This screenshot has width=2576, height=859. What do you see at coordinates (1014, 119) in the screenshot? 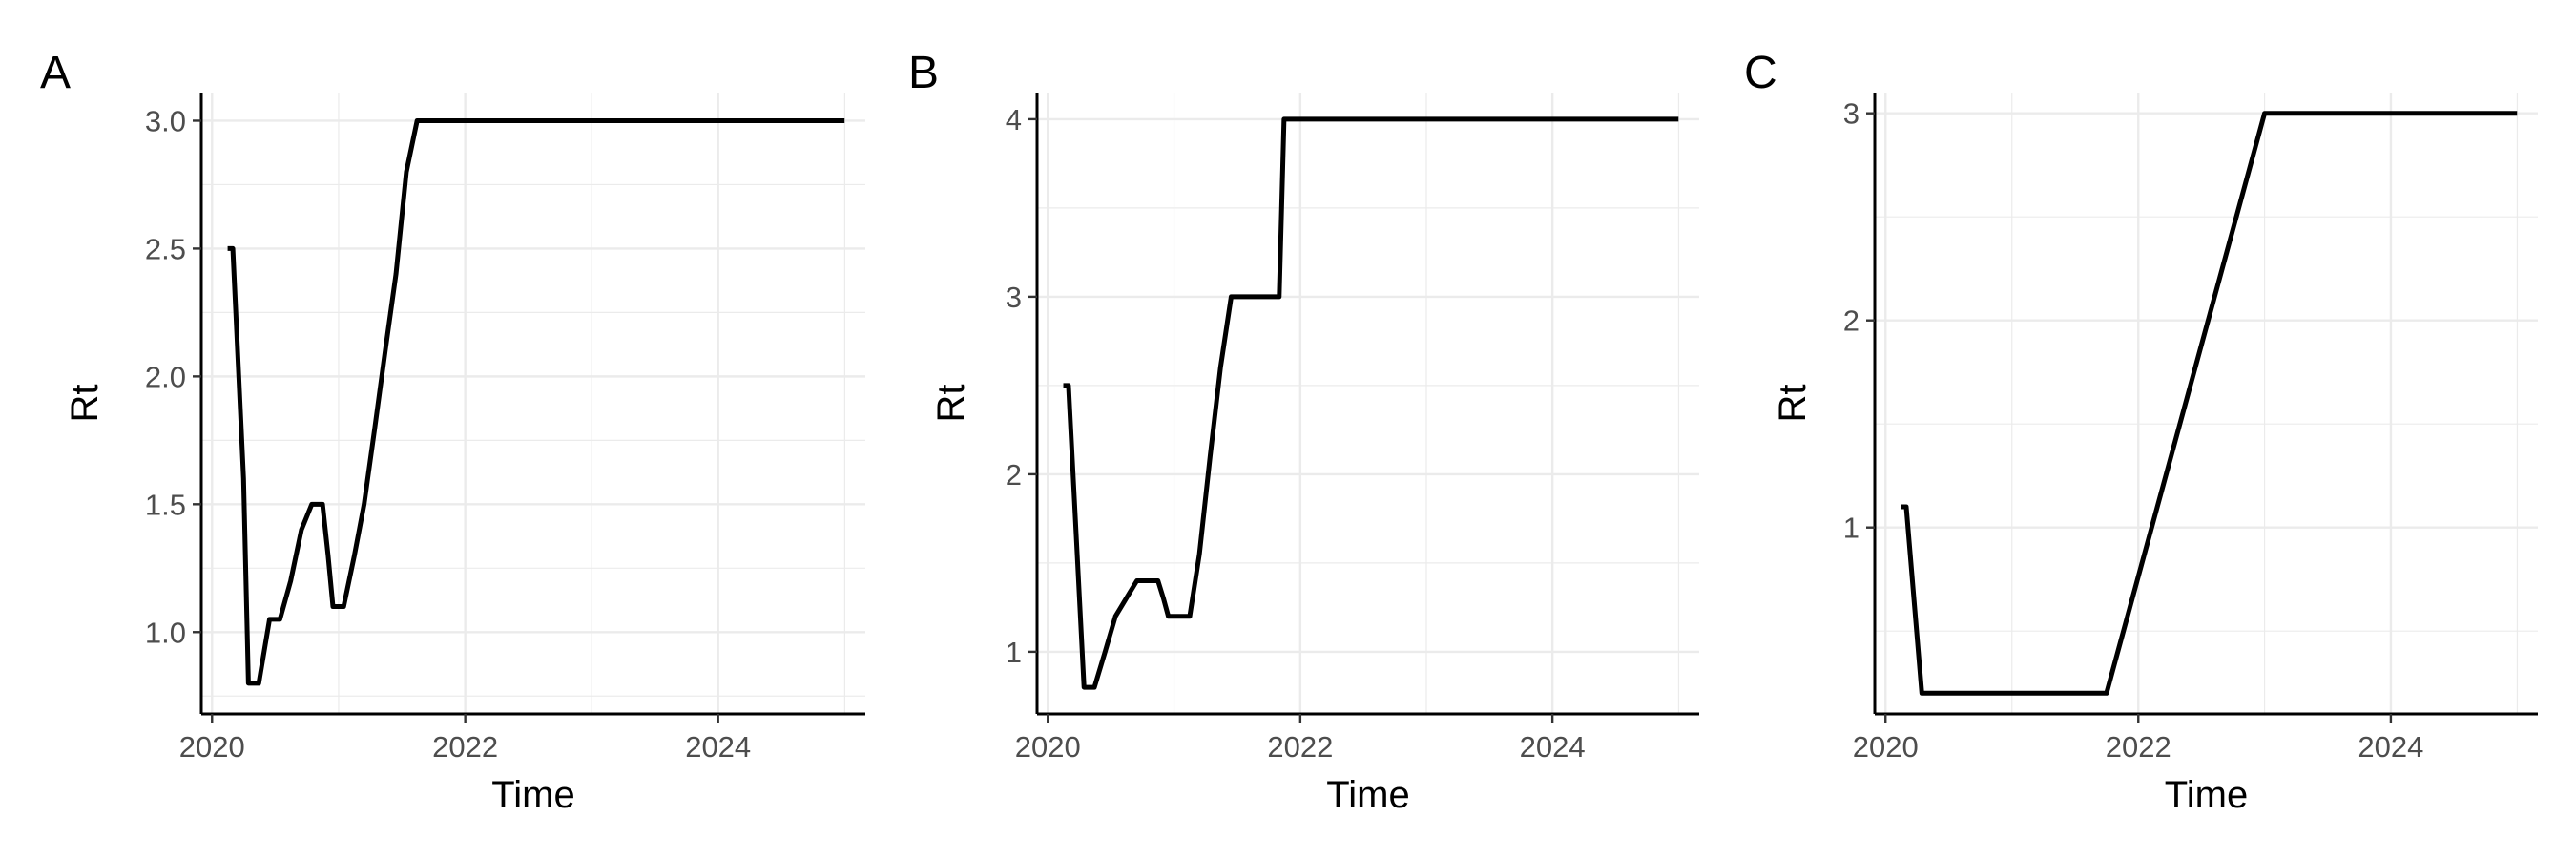
I see `y-tick-label: 4` at bounding box center [1014, 119].